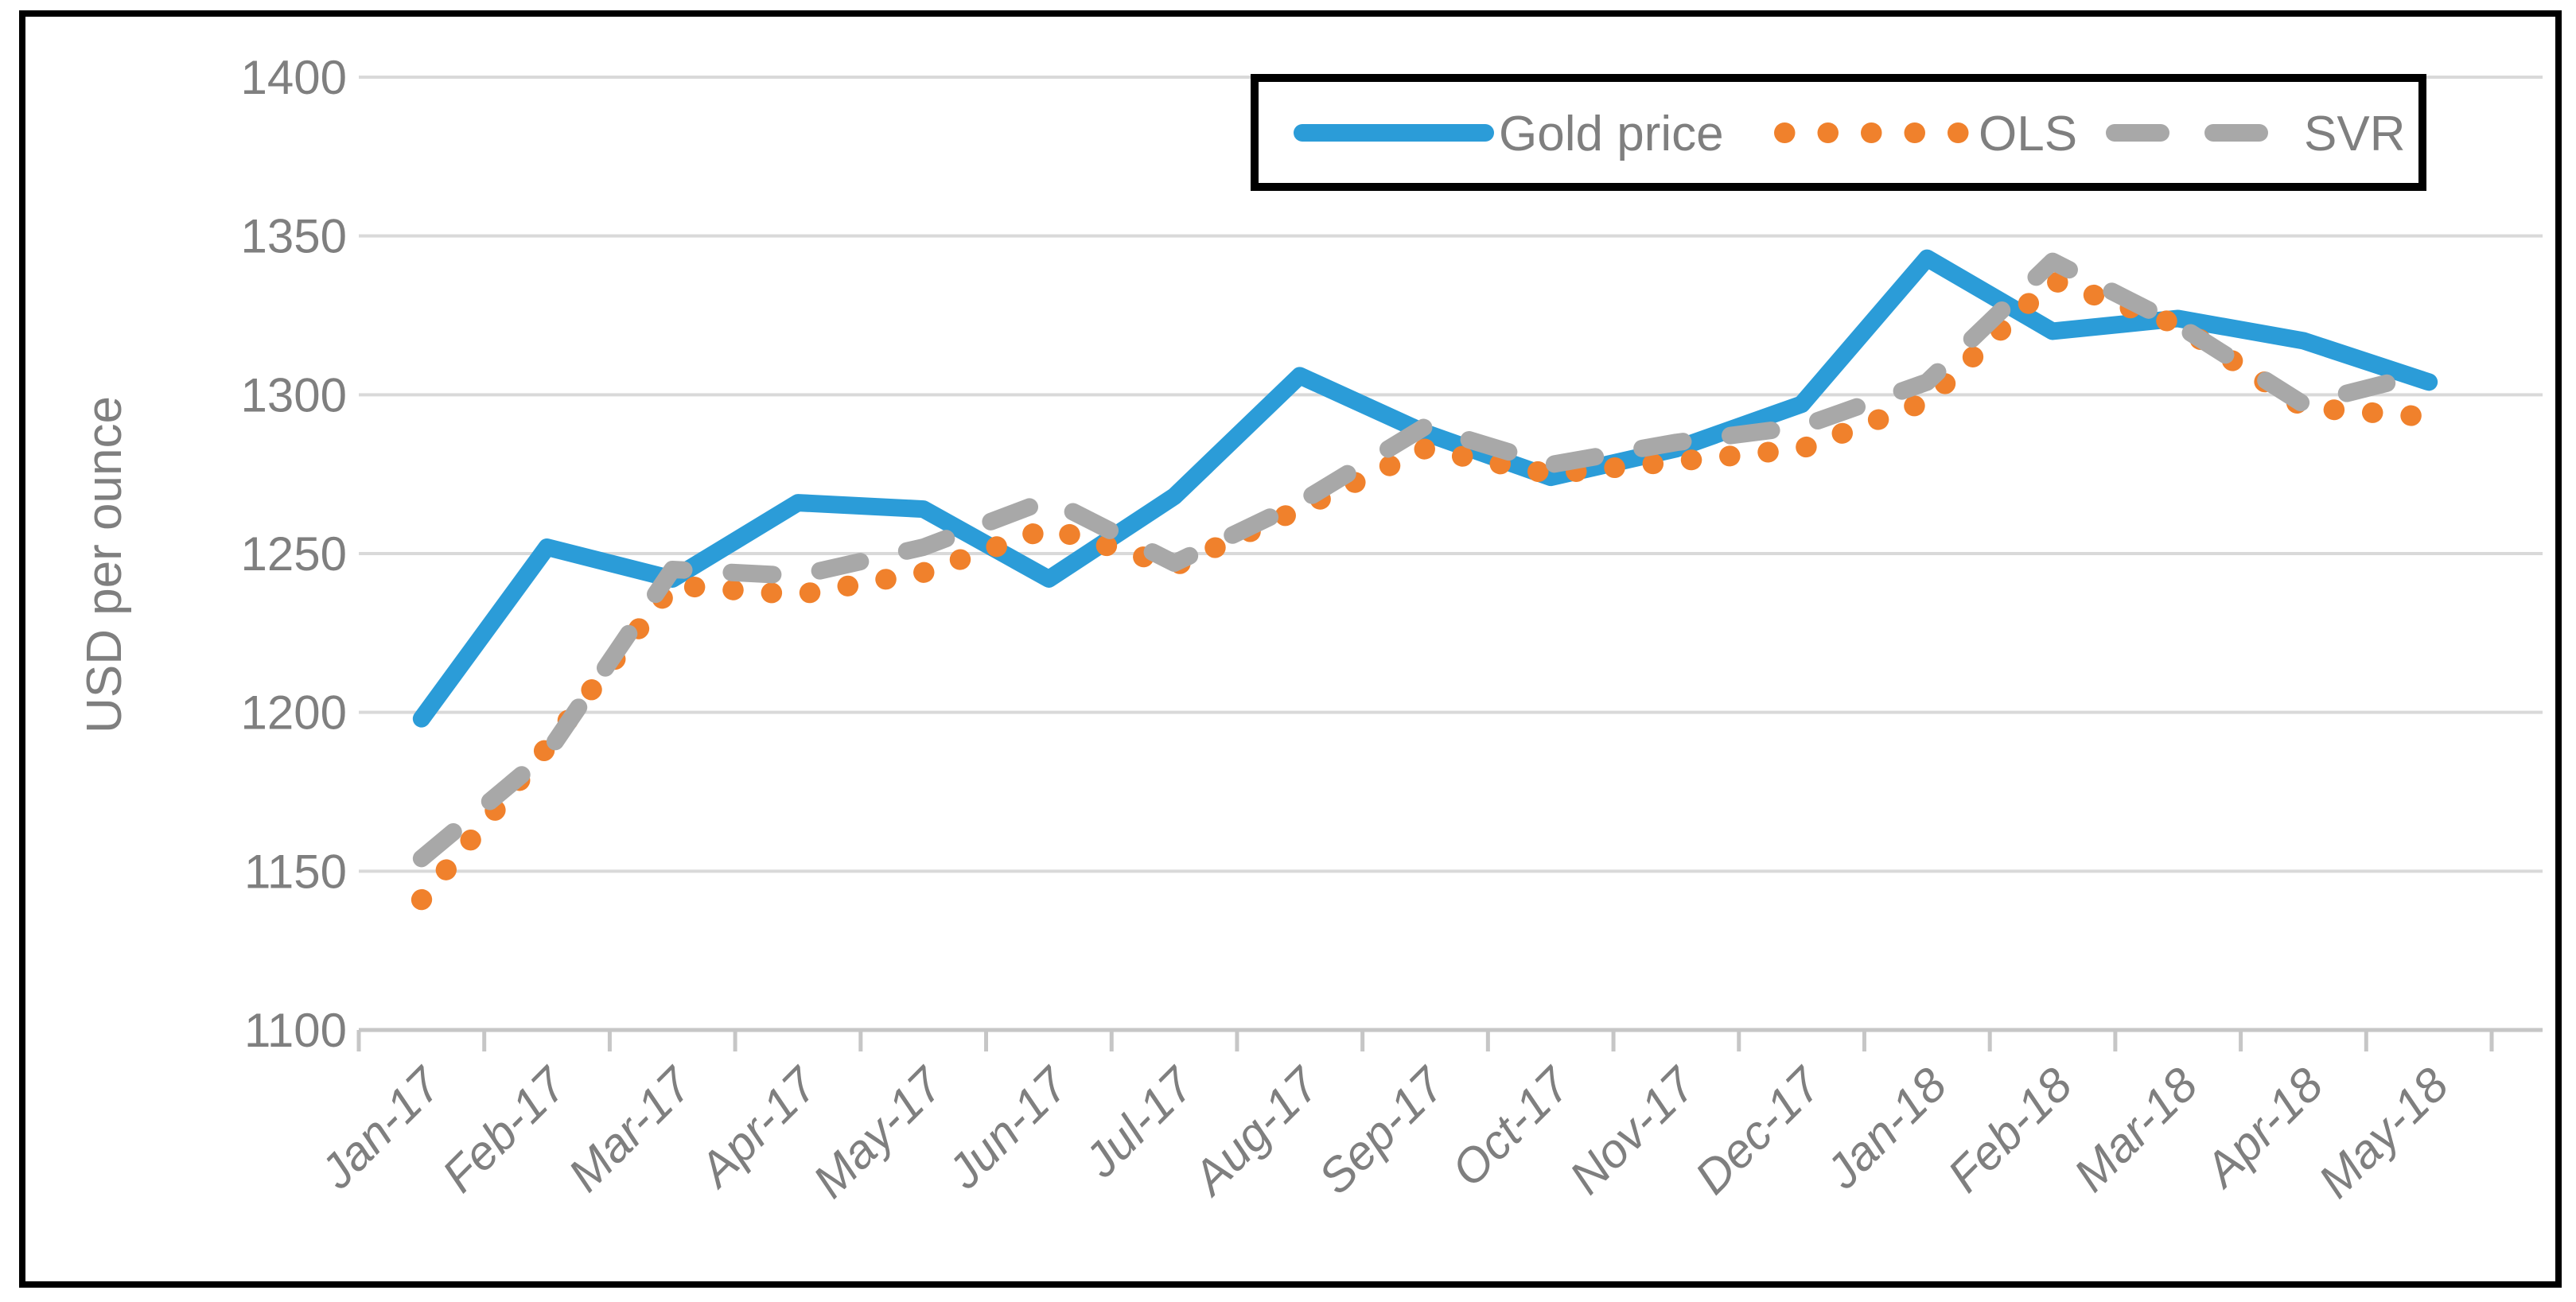 The image size is (2576, 1302). Describe the element at coordinates (2136, 1129) in the screenshot. I see `x-tick-label: Mar-18` at that location.